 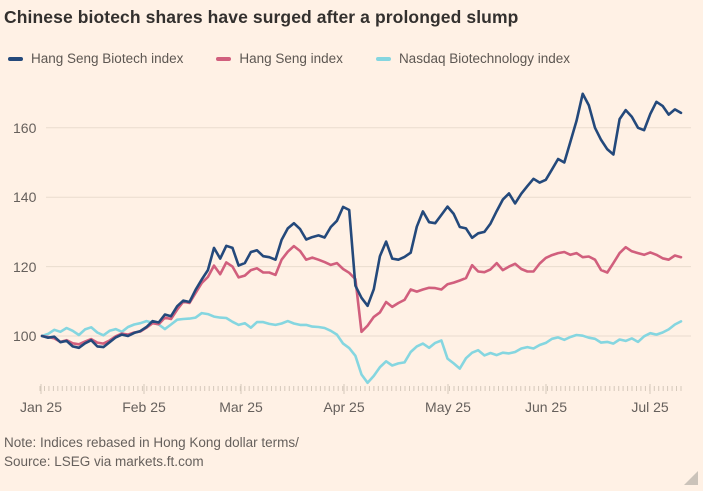 I want to click on legend-label: Nasdaq Biotechnology index, so click(x=484, y=58).